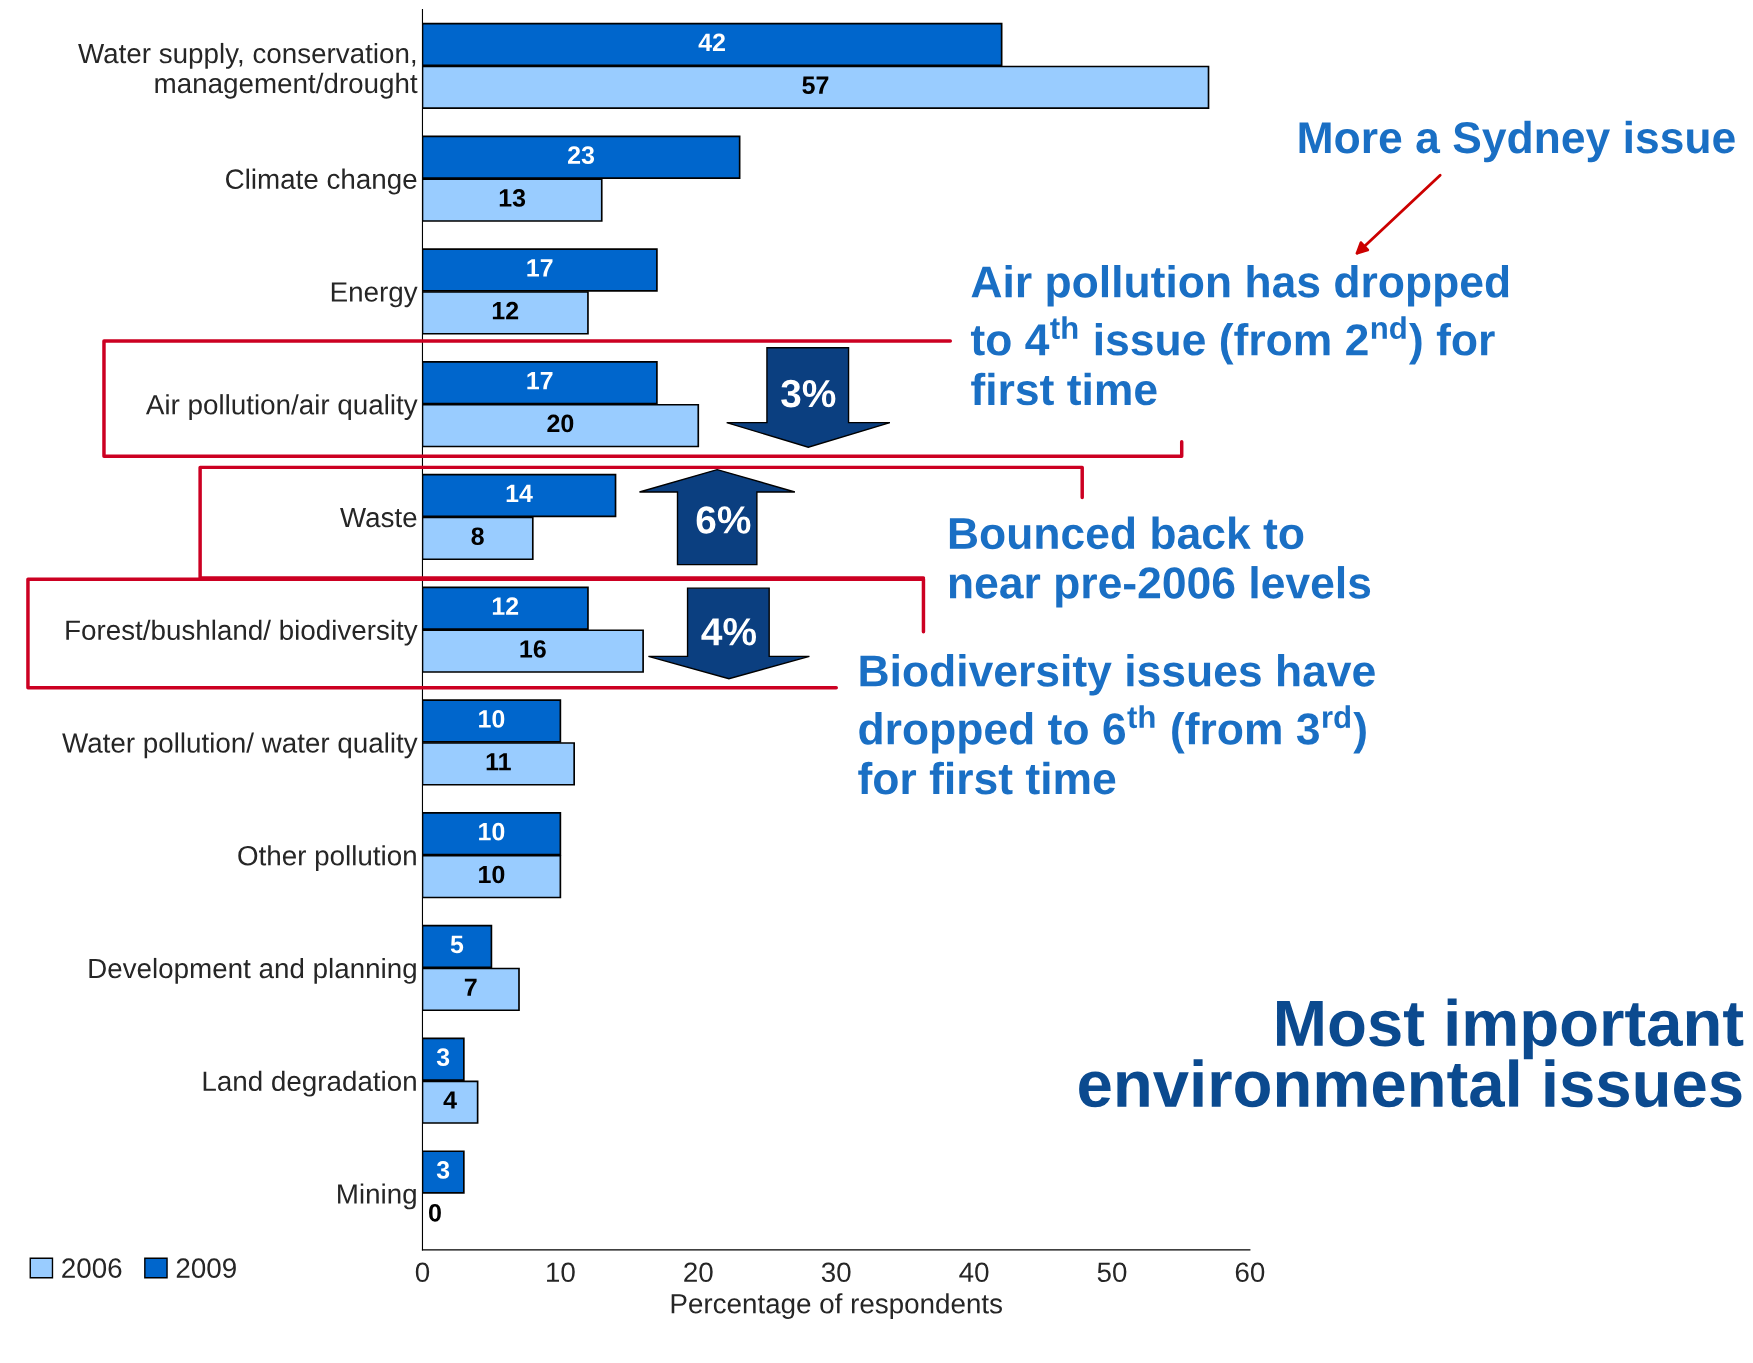 The height and width of the screenshot is (1363, 1753). I want to click on x-tick-label: 10, so click(561, 1272).